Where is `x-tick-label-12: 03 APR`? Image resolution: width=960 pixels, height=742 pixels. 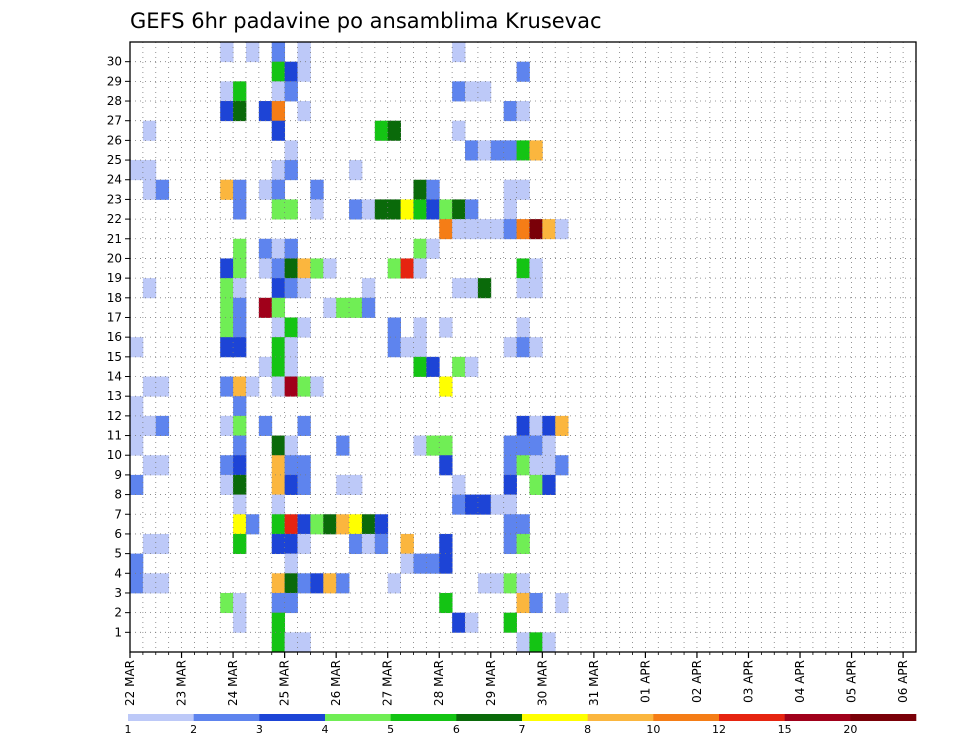
x-tick-label-12: 03 APR is located at coordinates (748, 681).